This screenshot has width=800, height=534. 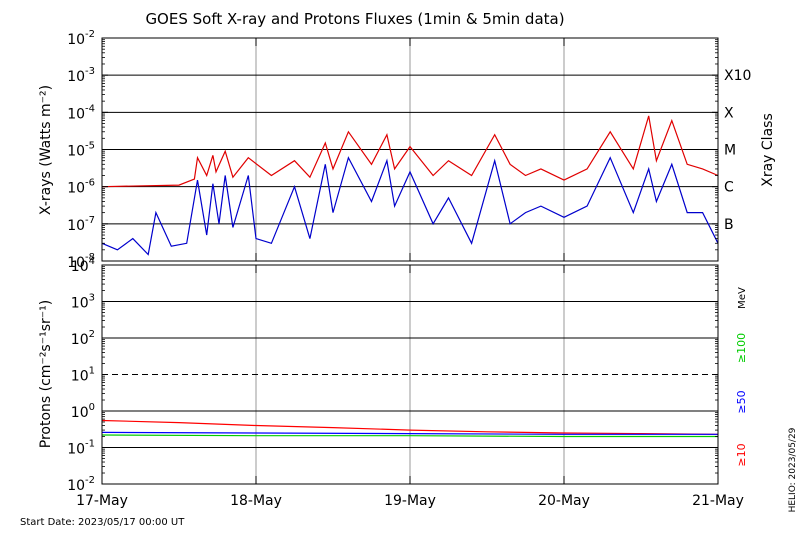 I want to click on xray-class-label: B, so click(x=729, y=225).